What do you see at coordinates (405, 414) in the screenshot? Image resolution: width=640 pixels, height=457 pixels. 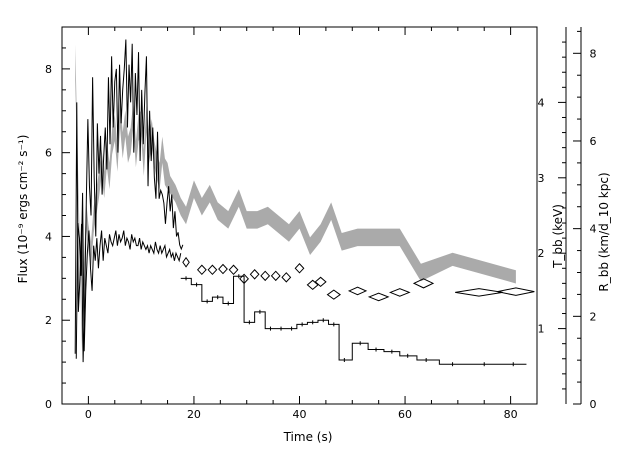 I see `x-tick-label: 60` at bounding box center [405, 414].